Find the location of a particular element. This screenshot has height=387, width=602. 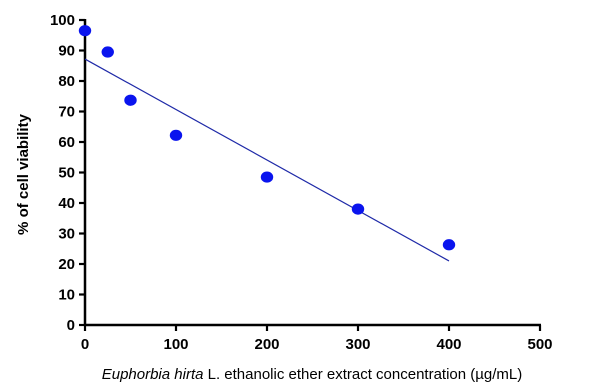

x-tick-label: 300 is located at coordinates (357, 344).